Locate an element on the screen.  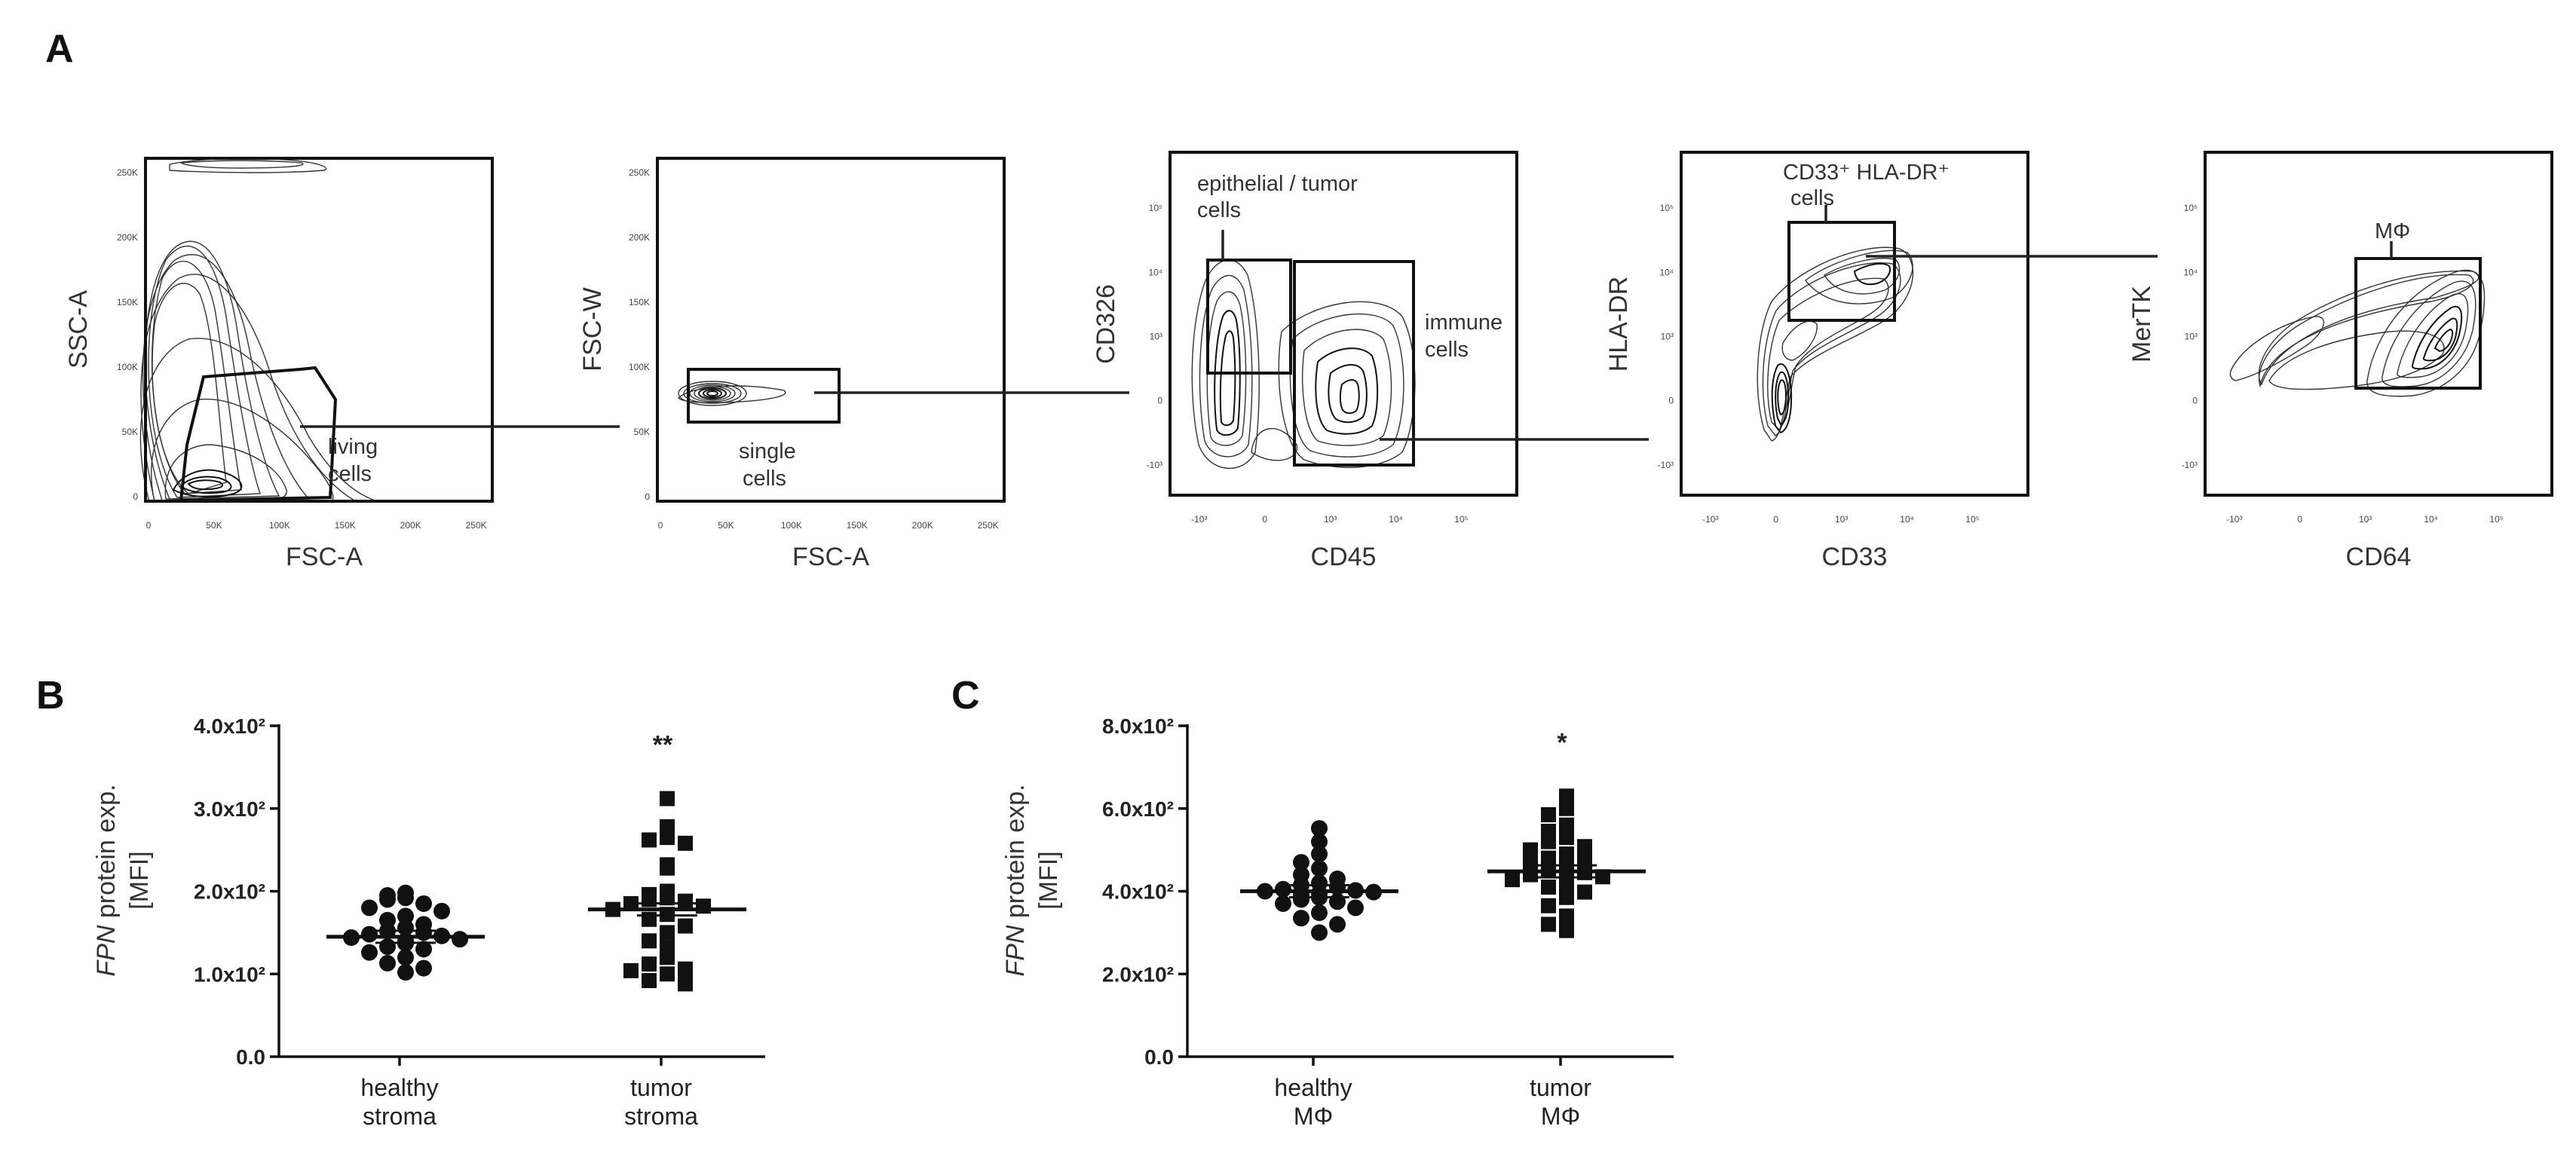
x-tick-label: 150K is located at coordinates (345, 525).